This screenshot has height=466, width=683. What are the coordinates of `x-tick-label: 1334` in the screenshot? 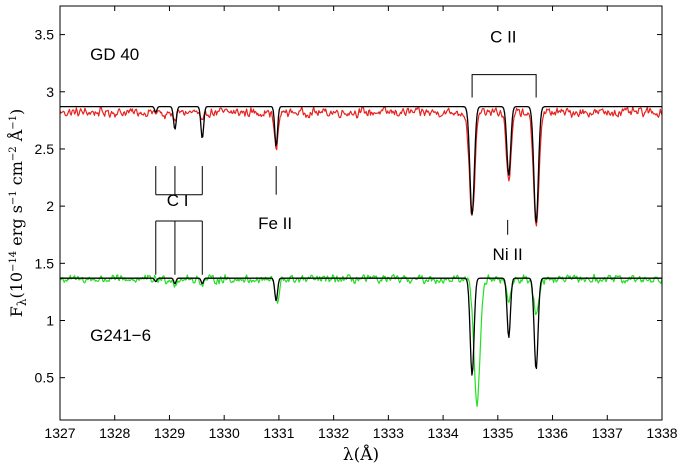 It's located at (443, 433).